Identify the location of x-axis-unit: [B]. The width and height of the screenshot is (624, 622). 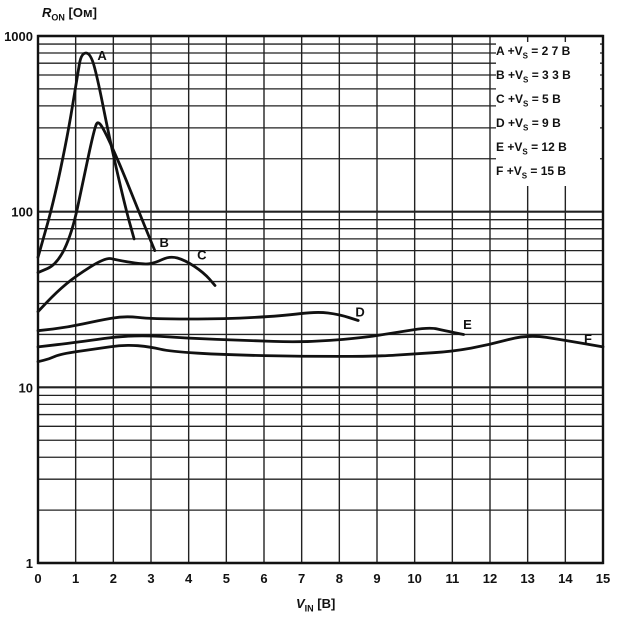
(326, 603).